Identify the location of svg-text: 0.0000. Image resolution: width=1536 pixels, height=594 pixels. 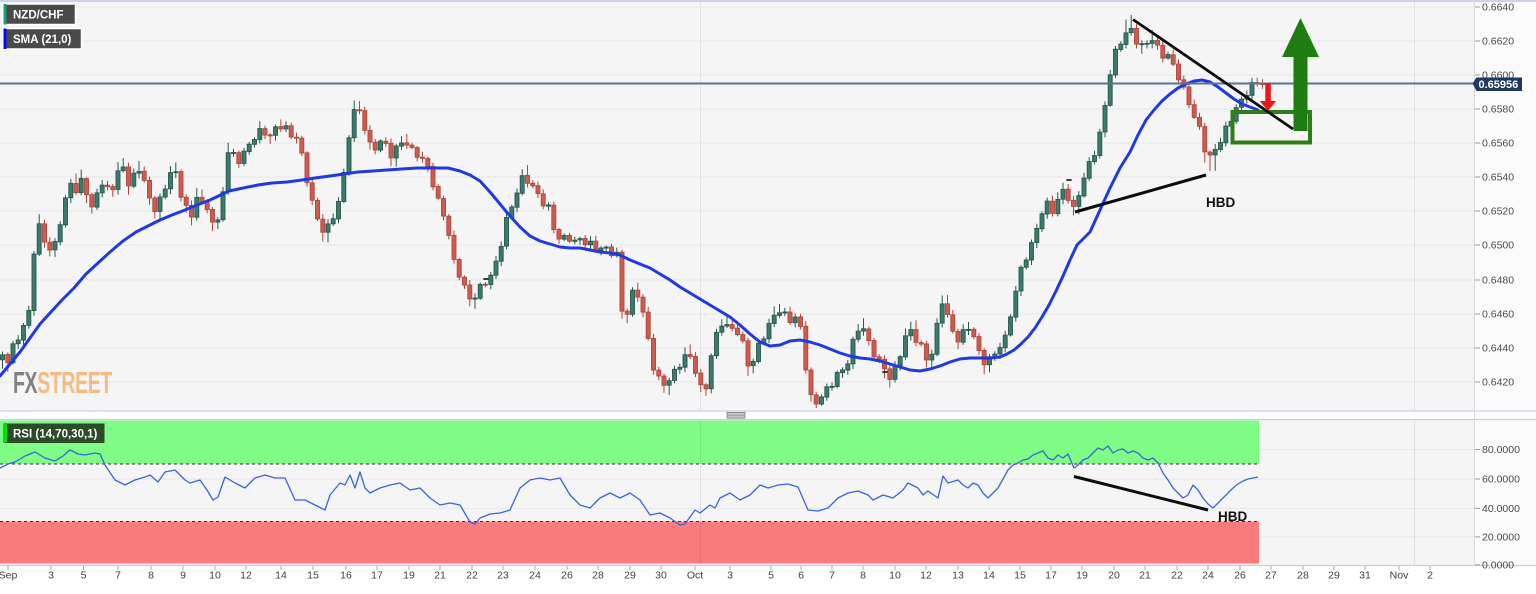
(1498, 565).